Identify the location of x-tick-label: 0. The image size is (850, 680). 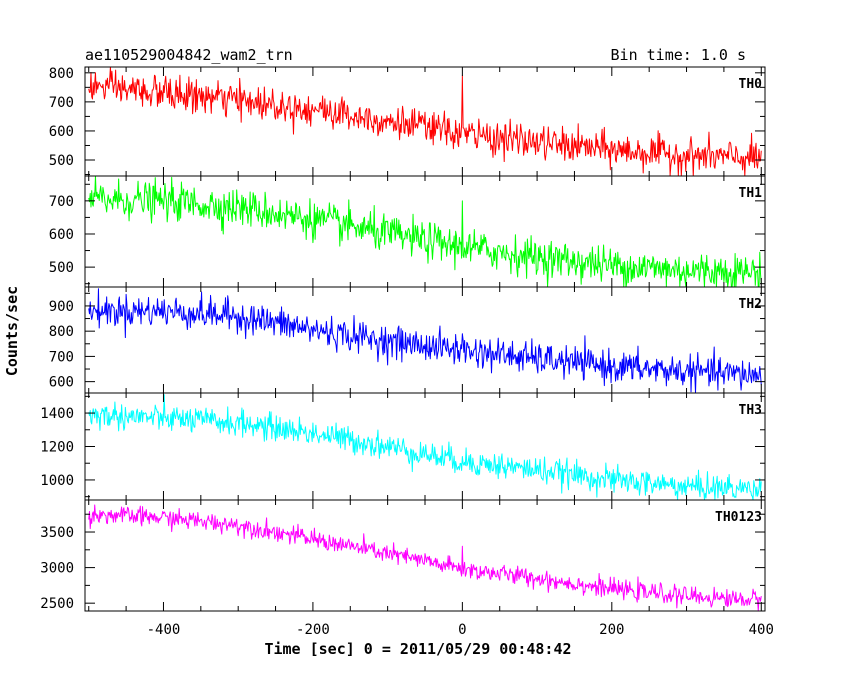
(462, 630).